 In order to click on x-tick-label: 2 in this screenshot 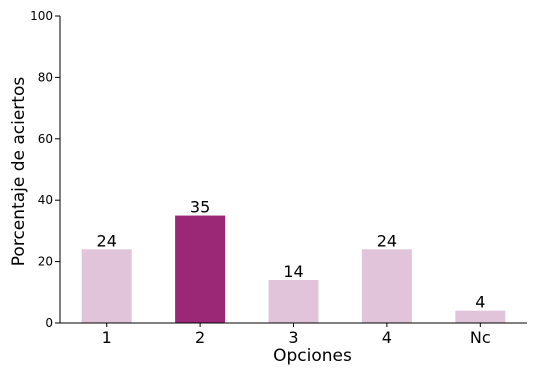, I will do `click(200, 337)`.